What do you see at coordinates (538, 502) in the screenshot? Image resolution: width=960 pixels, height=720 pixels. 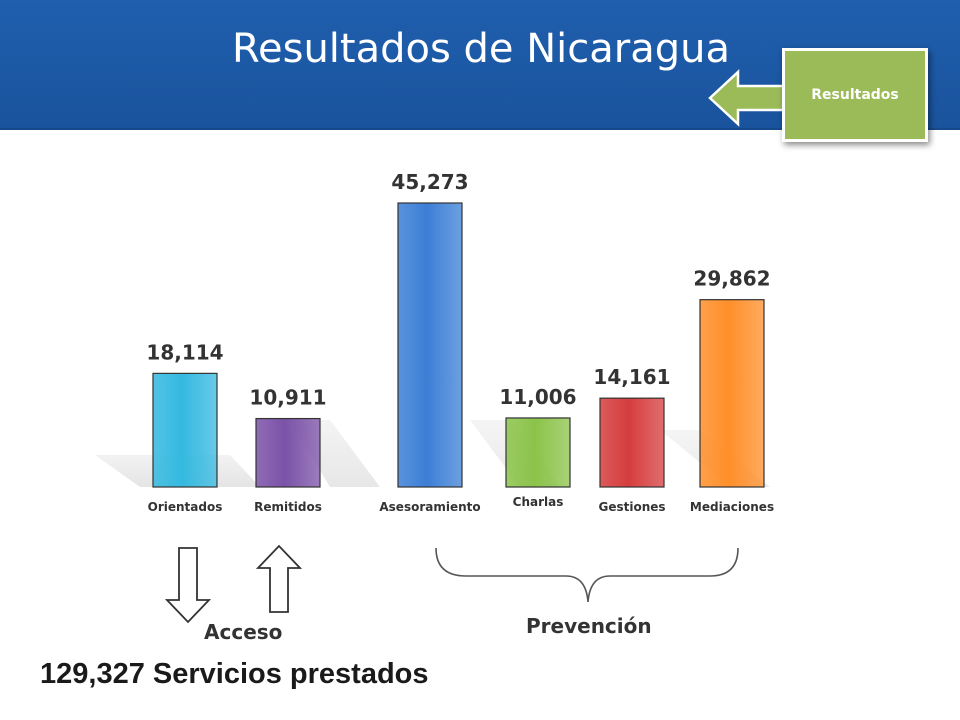 I see `category-label-charlas: Charlas` at bounding box center [538, 502].